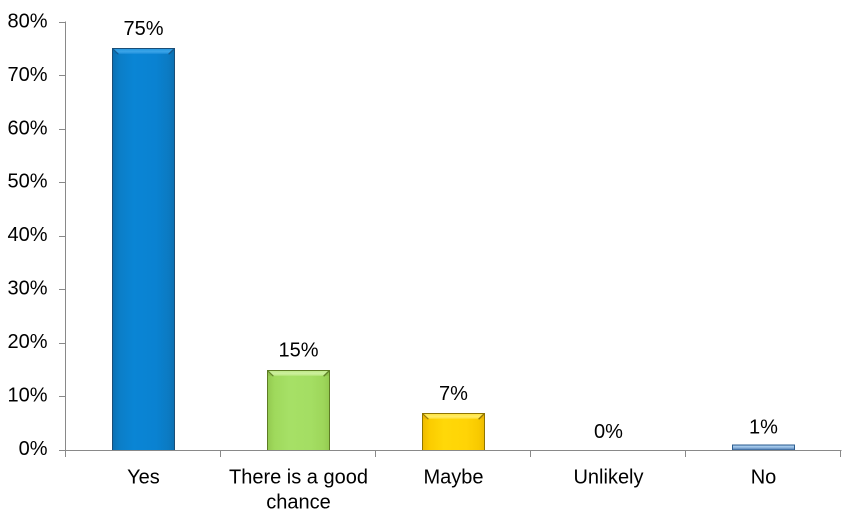 Image resolution: width=855 pixels, height=524 pixels. What do you see at coordinates (453, 394) in the screenshot?
I see `svg-text: 7%` at bounding box center [453, 394].